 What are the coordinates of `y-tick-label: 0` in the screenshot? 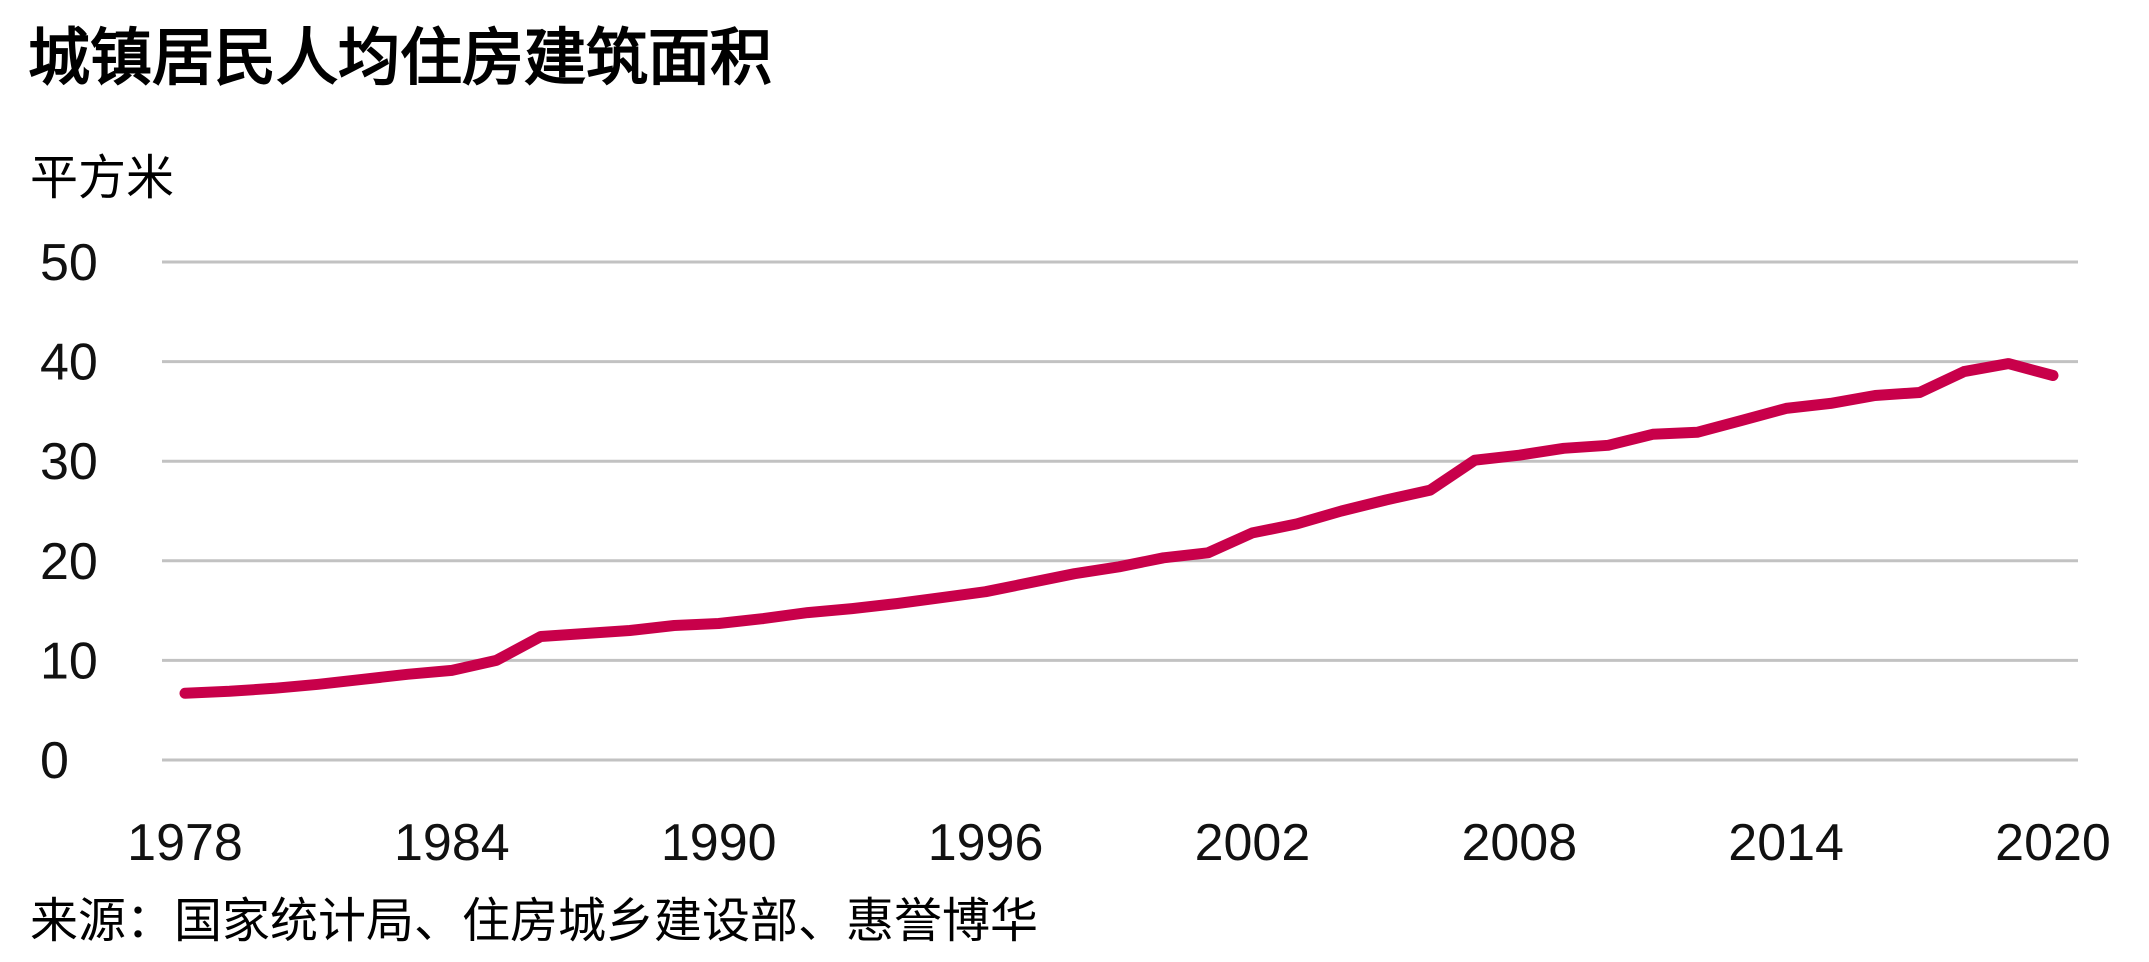 It's located at (54, 761).